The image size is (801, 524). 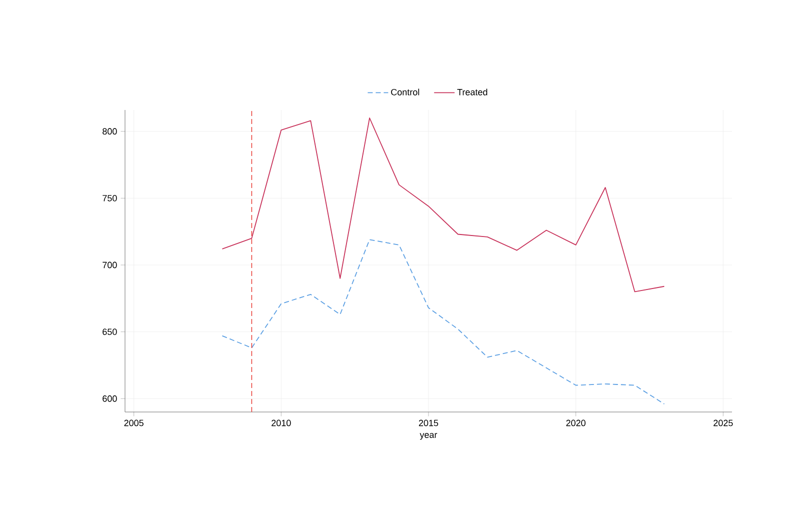 What do you see at coordinates (109, 131) in the screenshot?
I see `y-tick-label: 800` at bounding box center [109, 131].